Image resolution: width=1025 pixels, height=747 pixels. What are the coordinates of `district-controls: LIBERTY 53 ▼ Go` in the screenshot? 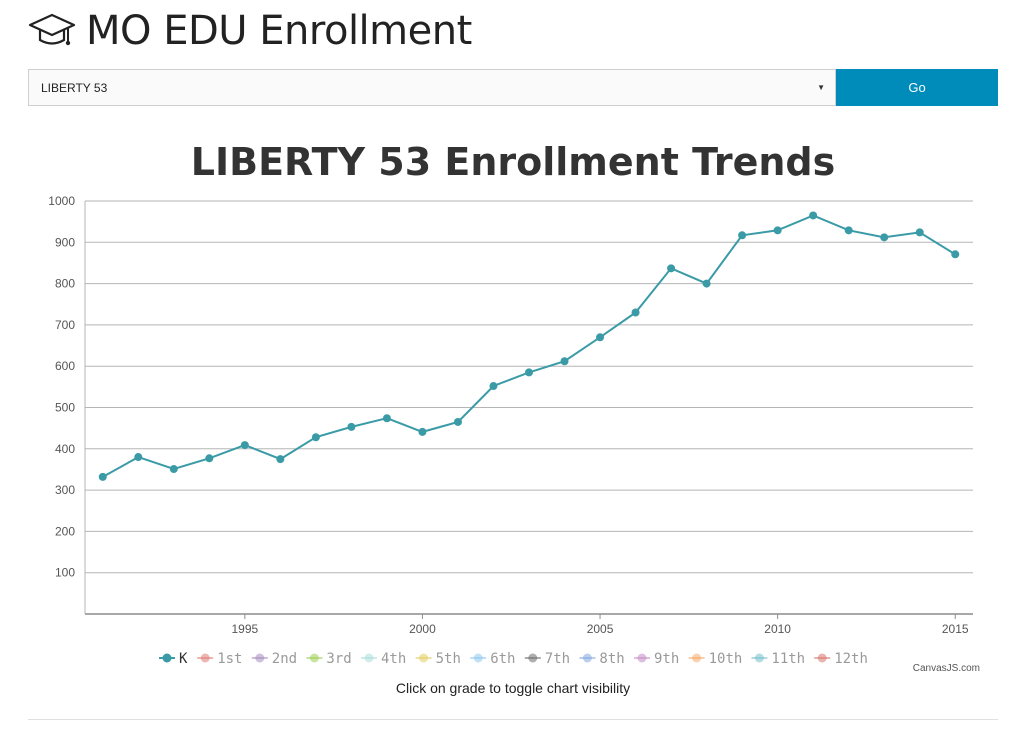 It's located at (513, 87).